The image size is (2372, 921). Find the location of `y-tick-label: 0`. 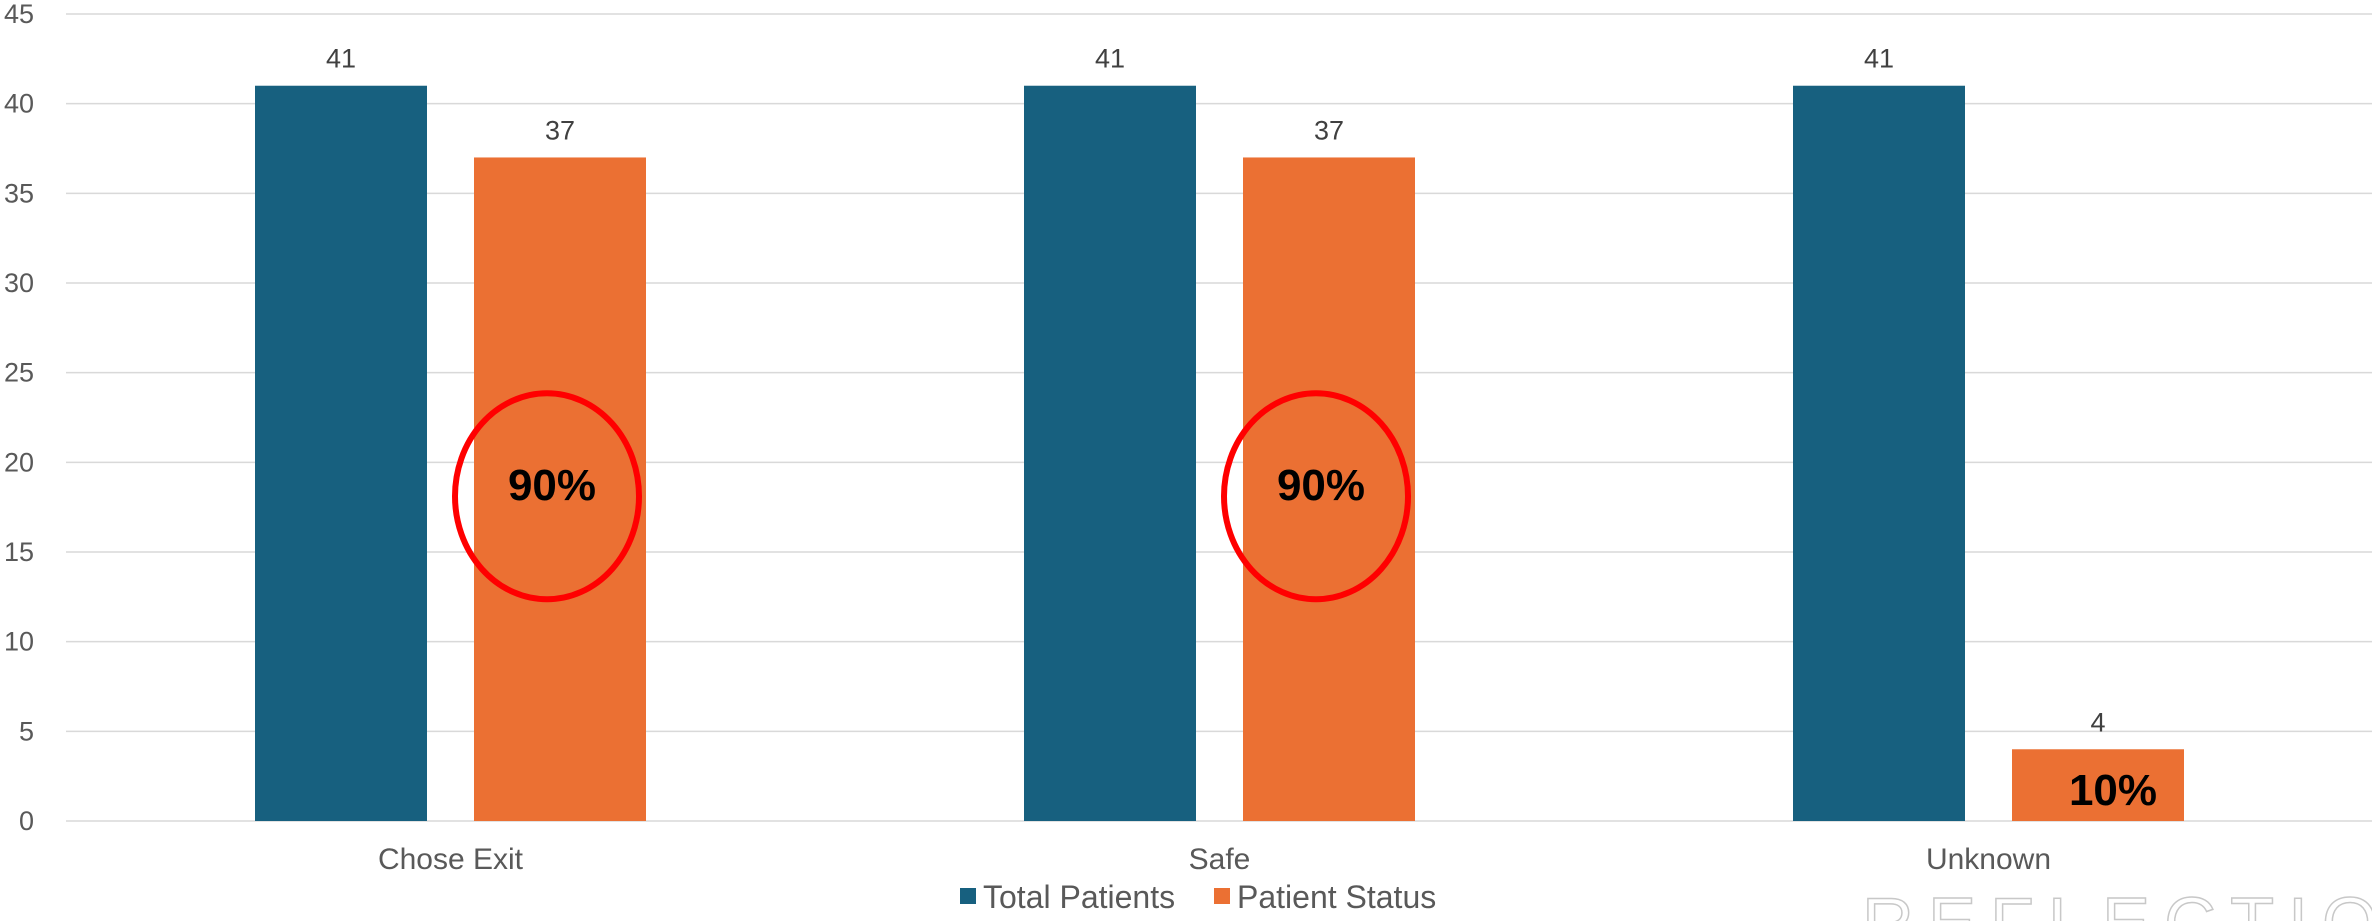

y-tick-label: 0 is located at coordinates (26, 821).